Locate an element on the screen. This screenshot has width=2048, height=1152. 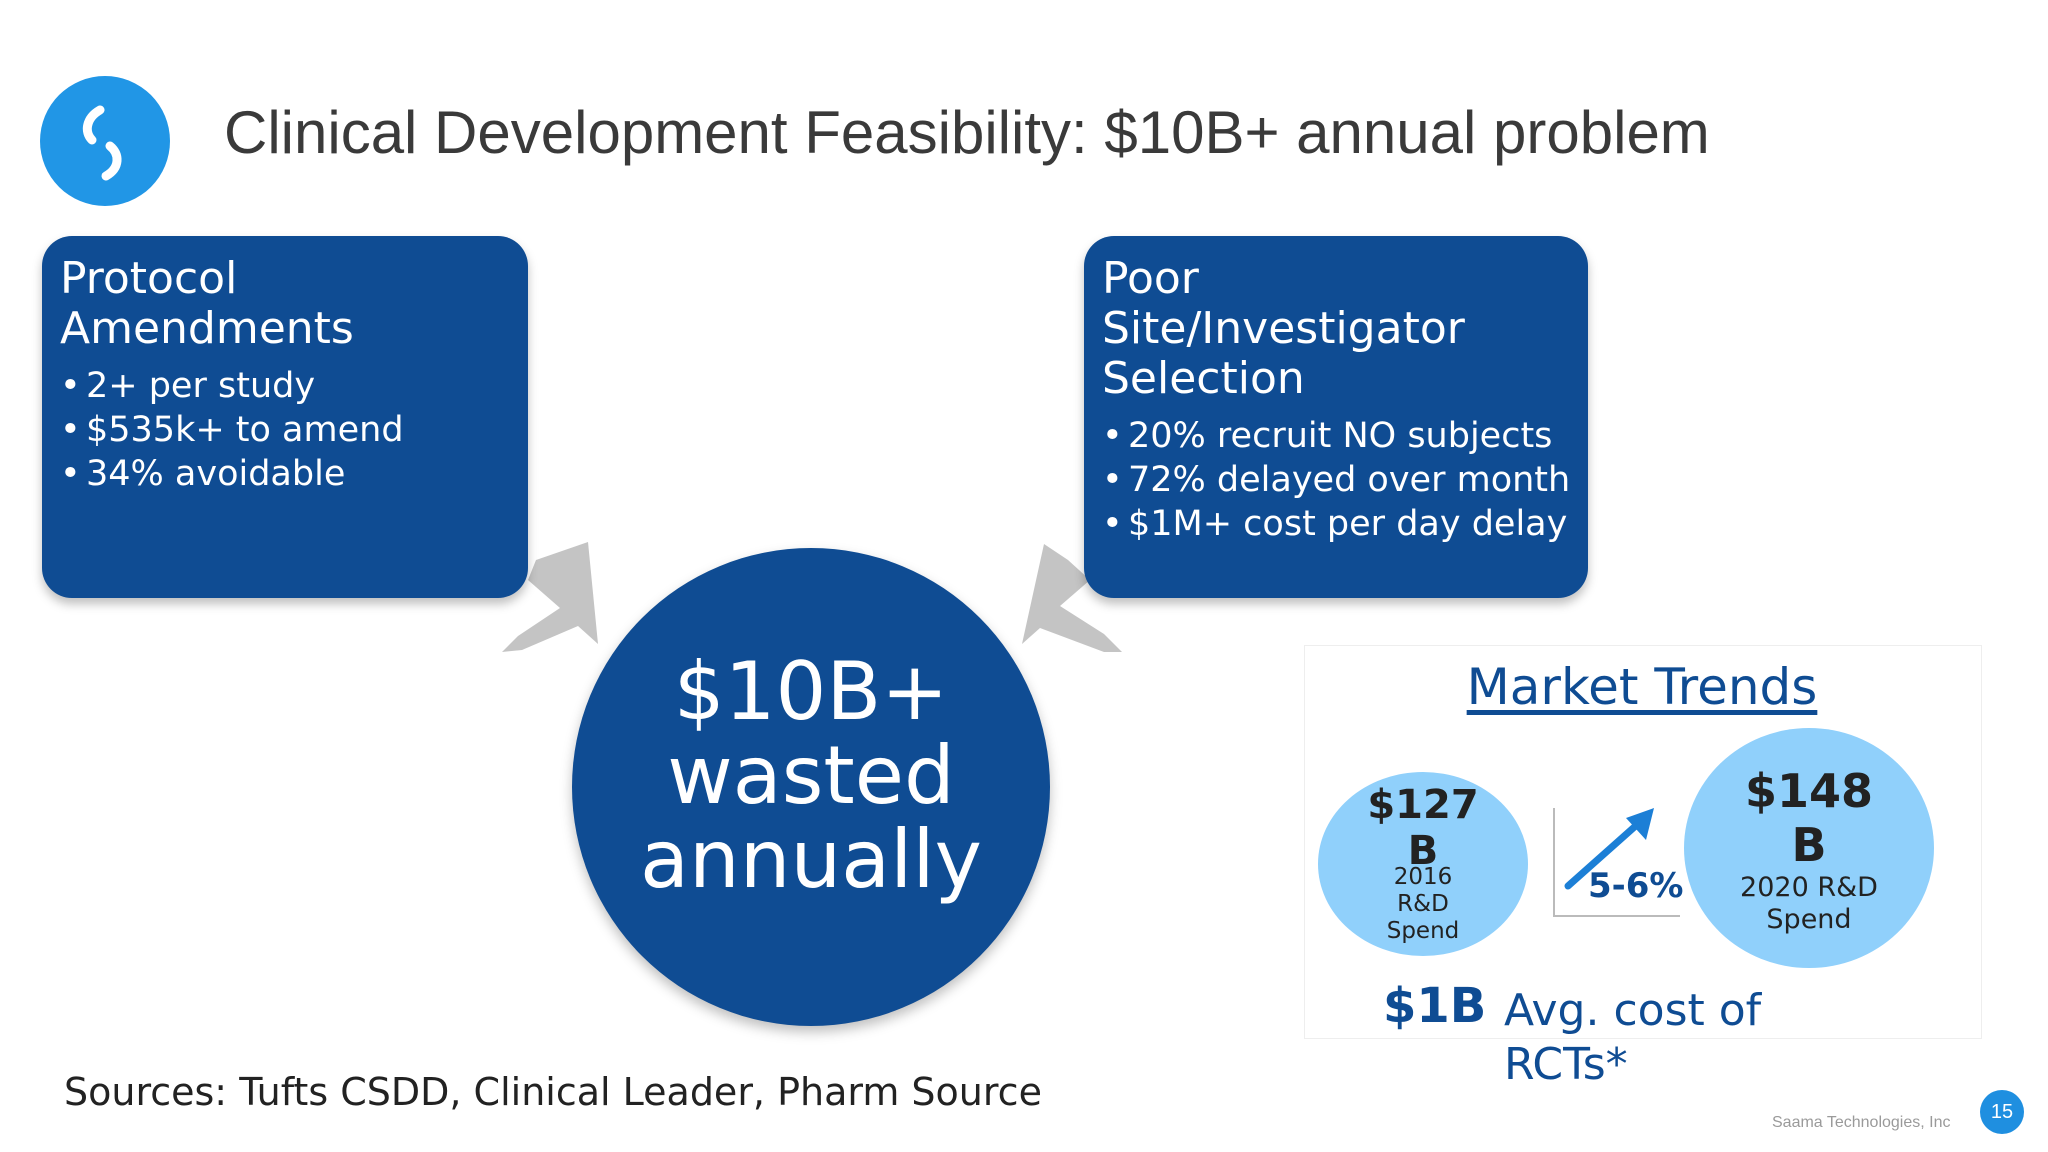
page-number-badge: 15 is located at coordinates (2002, 1112).